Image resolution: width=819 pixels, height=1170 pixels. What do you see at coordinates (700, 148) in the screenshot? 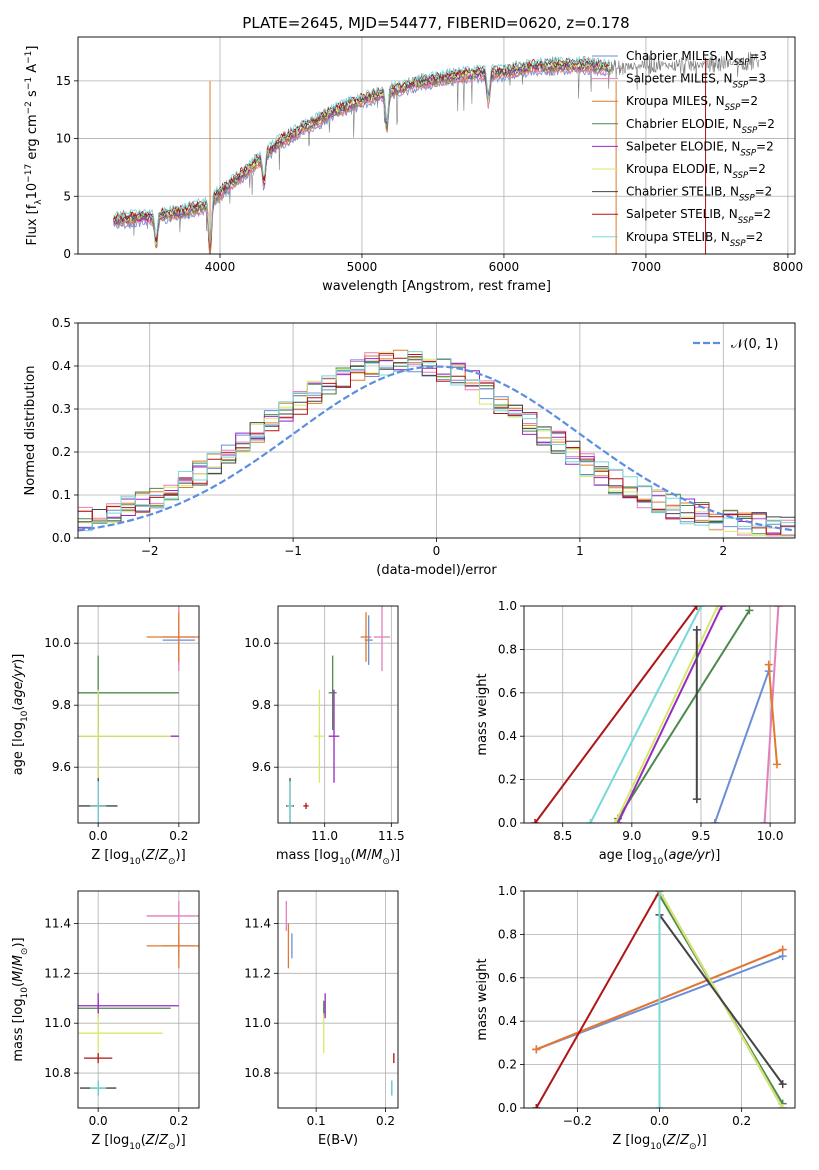
I see `legend-label-salpeter-elodie: Salpeter ELODIE, NSSP=2` at bounding box center [700, 148].